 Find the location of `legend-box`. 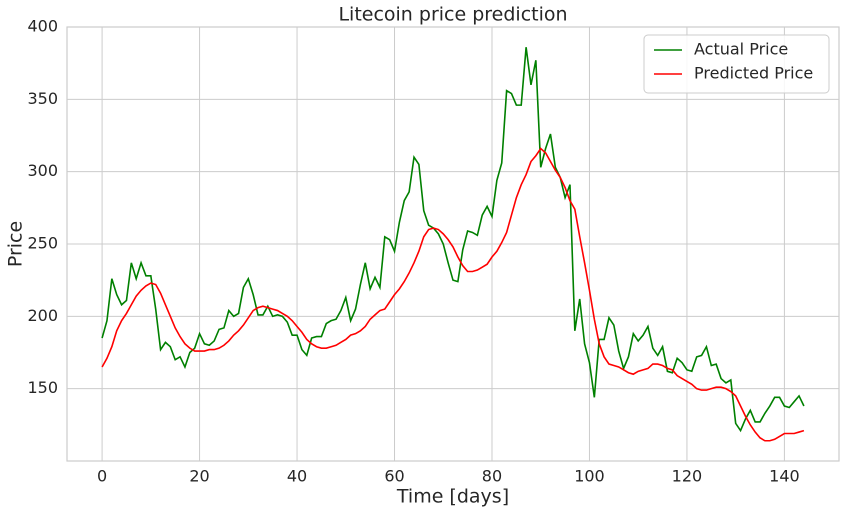

legend-box is located at coordinates (736, 64).